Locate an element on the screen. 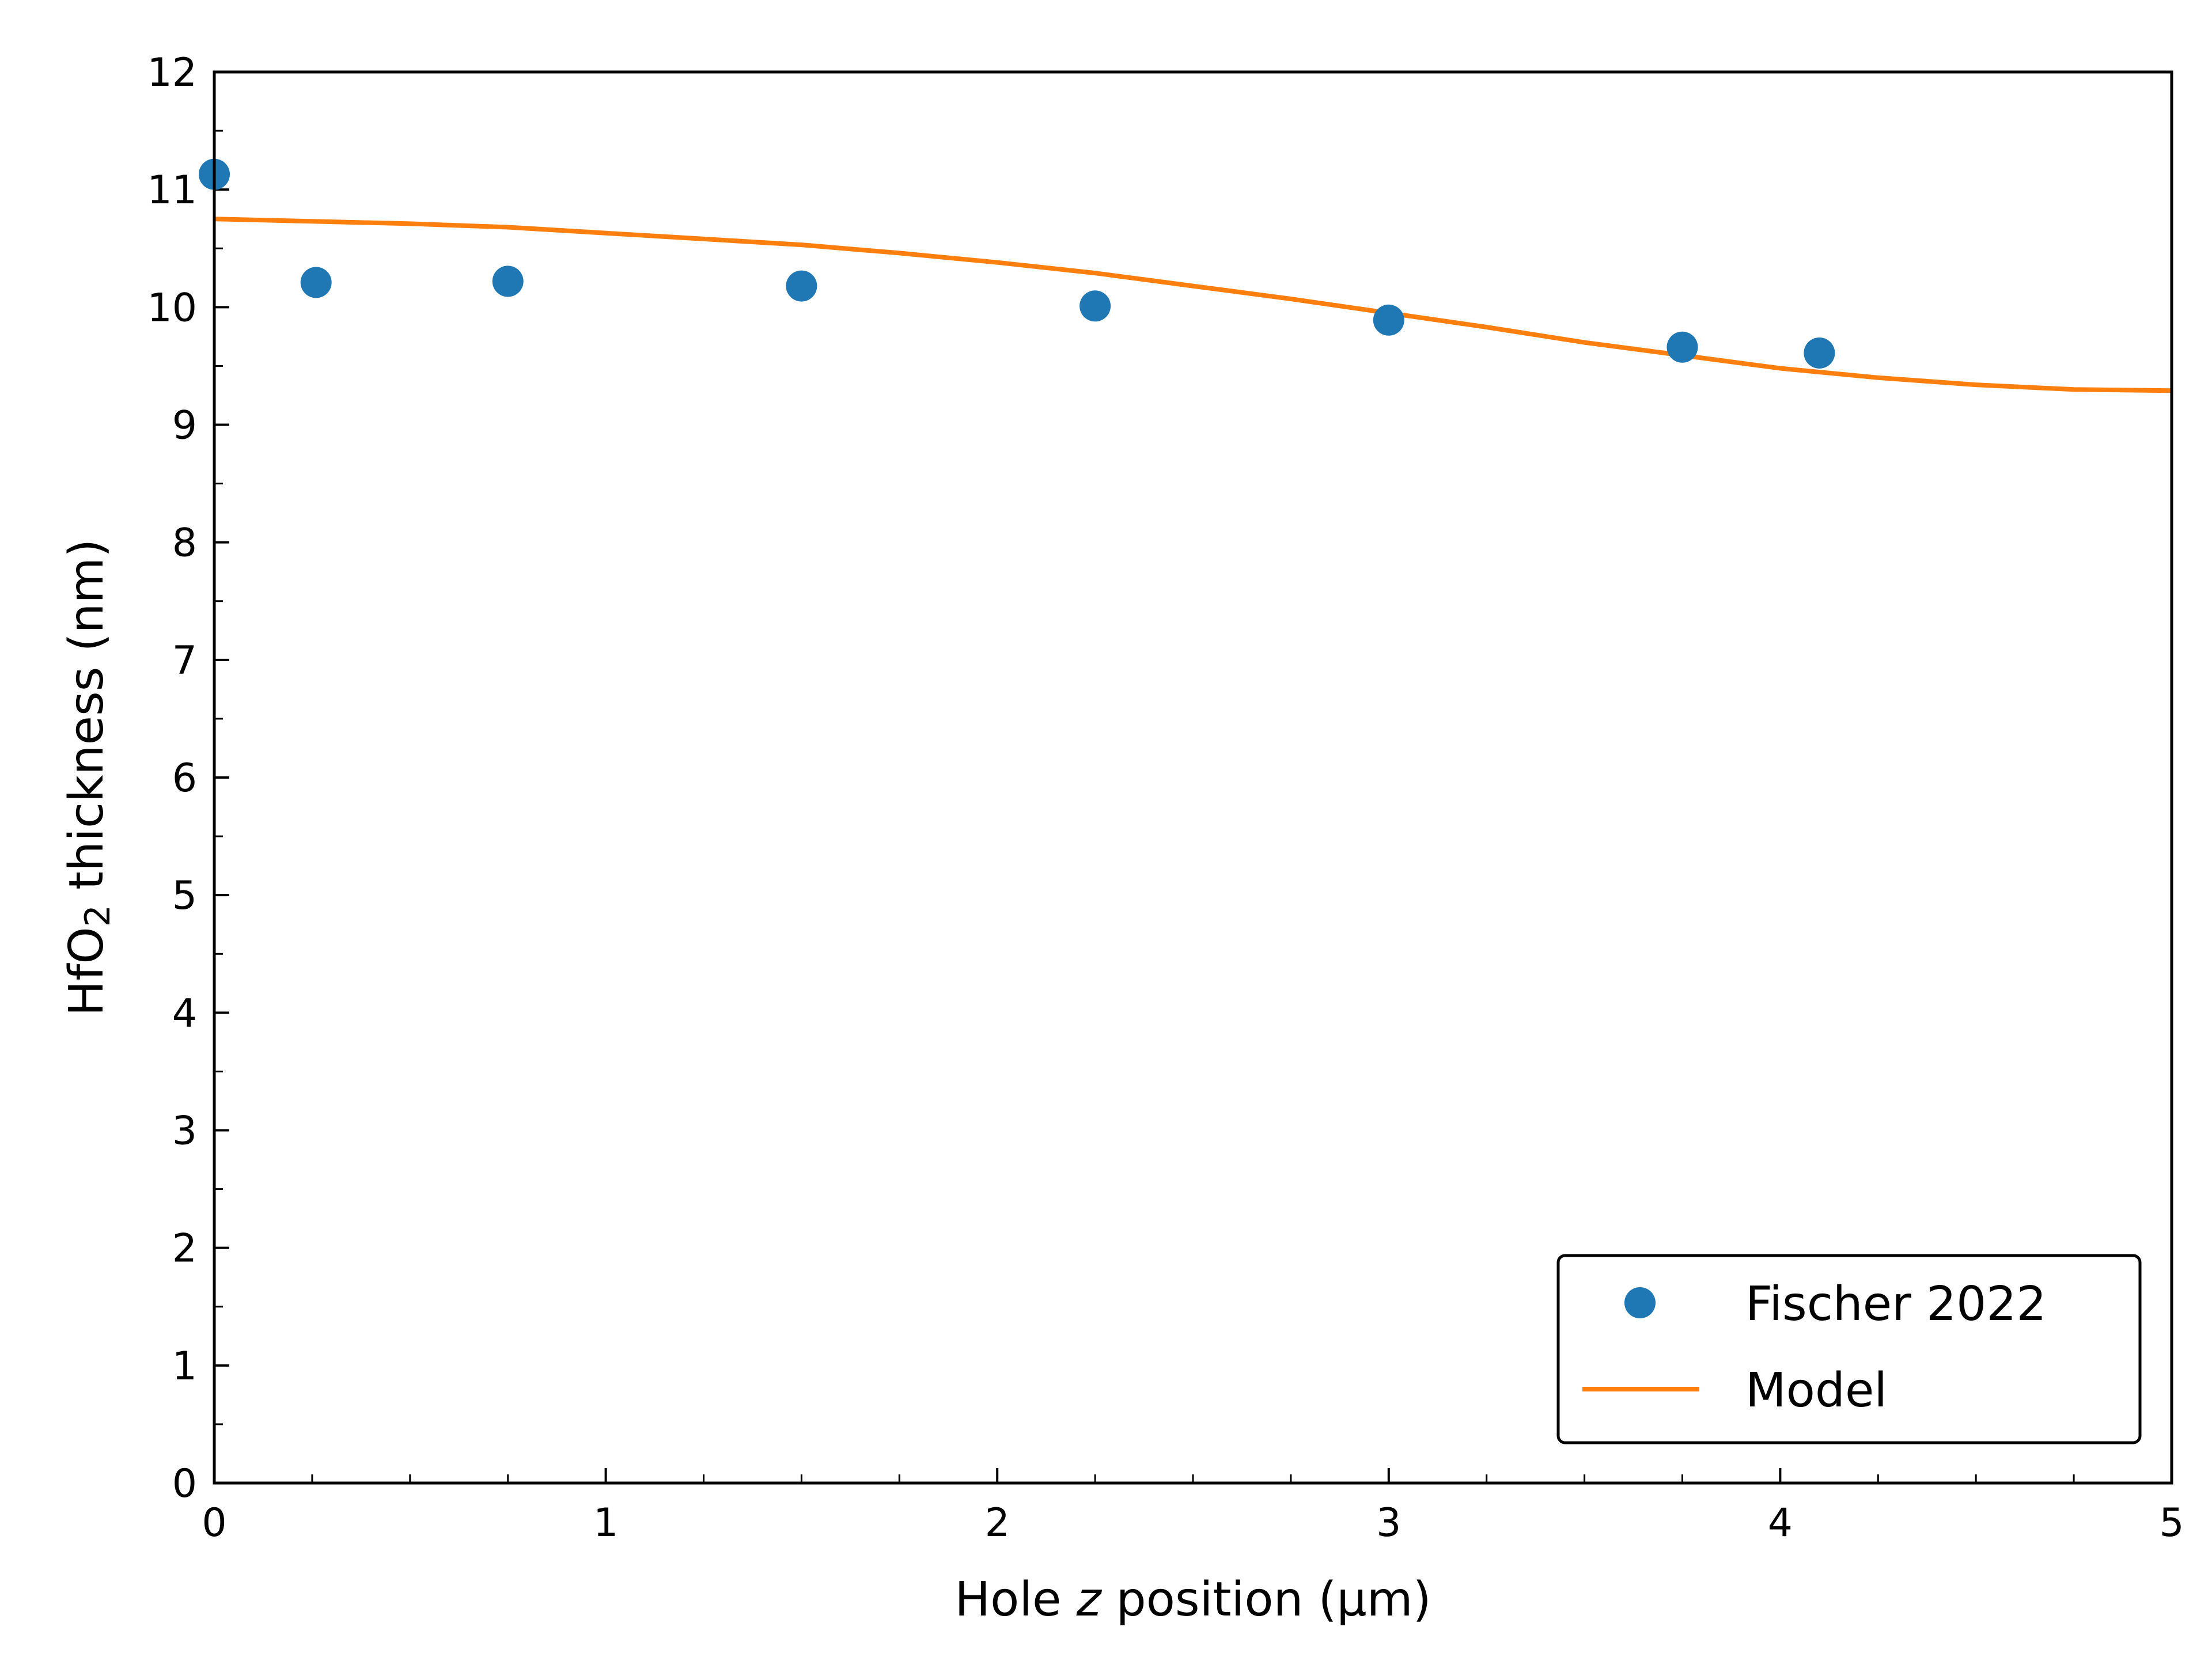 The width and height of the screenshot is (2212, 1661). legend: Fischer 2022 Model is located at coordinates (1849, 1349).